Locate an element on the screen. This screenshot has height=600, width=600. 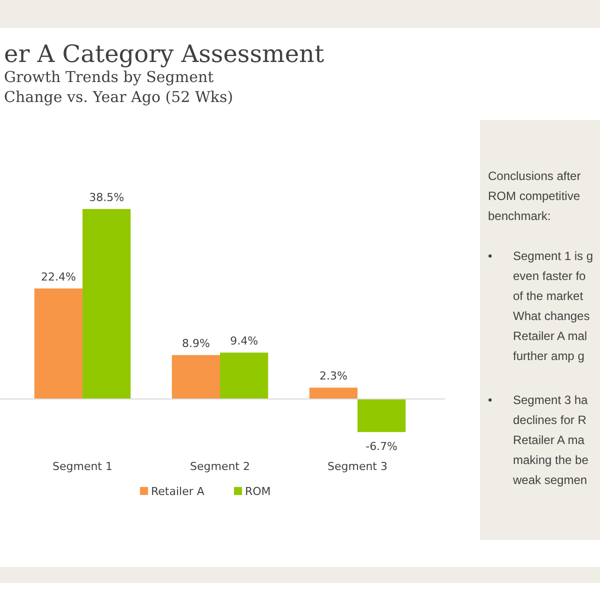
legend-label: Retailer A is located at coordinates (178, 491).